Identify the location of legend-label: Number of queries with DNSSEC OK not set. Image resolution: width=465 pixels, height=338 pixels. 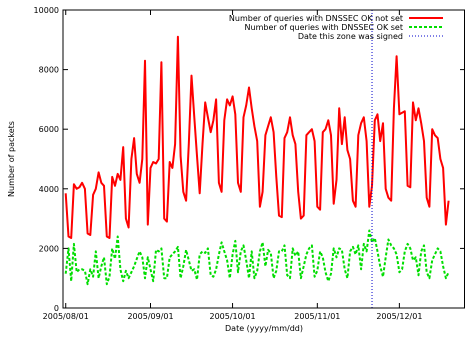
(316, 18).